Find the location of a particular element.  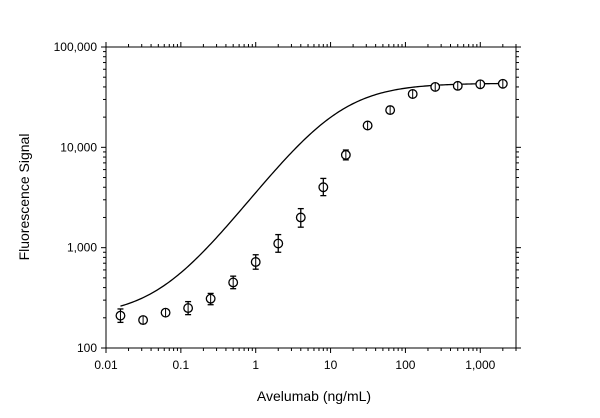

x-tick-label: 100 is located at coordinates (405, 365).